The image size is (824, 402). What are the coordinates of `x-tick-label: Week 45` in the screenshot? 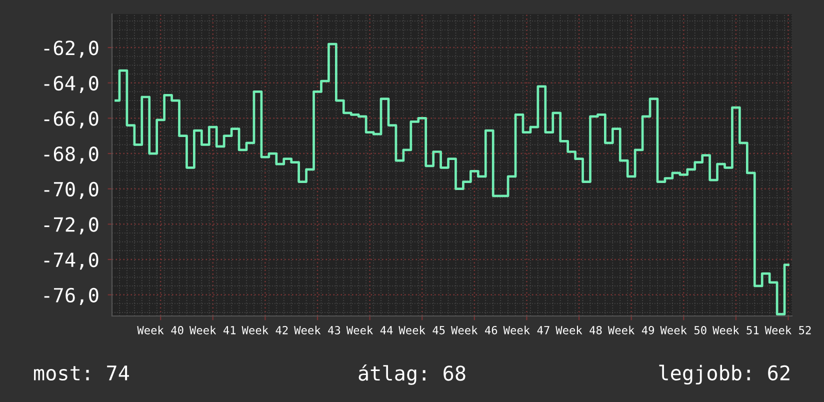 It's located at (421, 330).